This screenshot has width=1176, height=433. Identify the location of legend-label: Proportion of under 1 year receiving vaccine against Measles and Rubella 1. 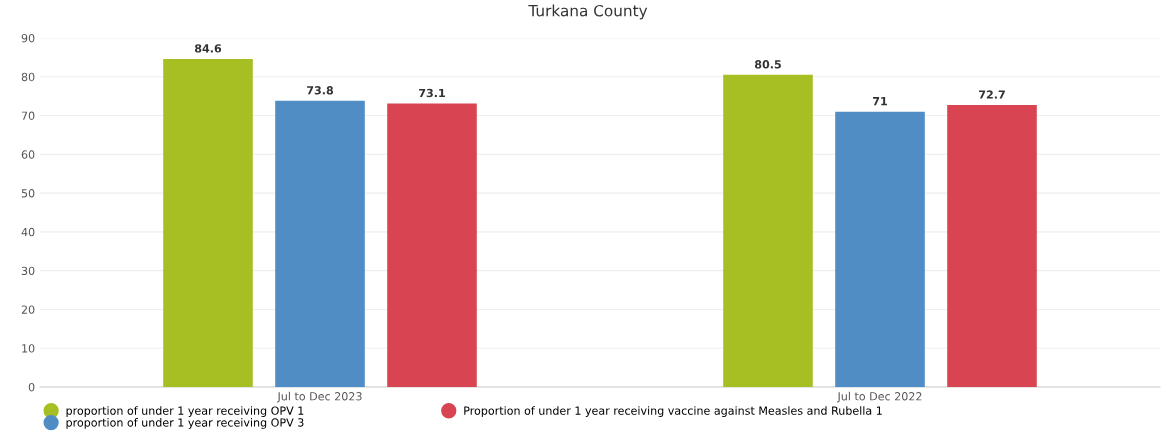
(673, 411).